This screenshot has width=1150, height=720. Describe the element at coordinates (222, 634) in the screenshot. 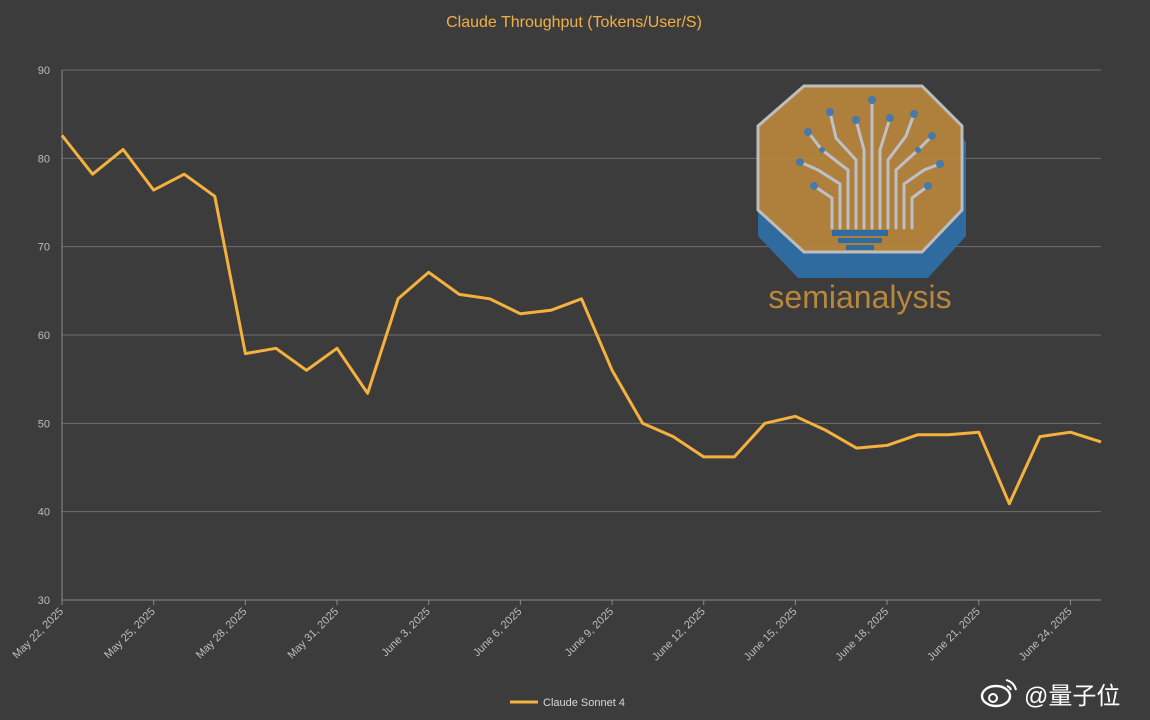

I see `x-tick-label: May 28, 2025` at that location.